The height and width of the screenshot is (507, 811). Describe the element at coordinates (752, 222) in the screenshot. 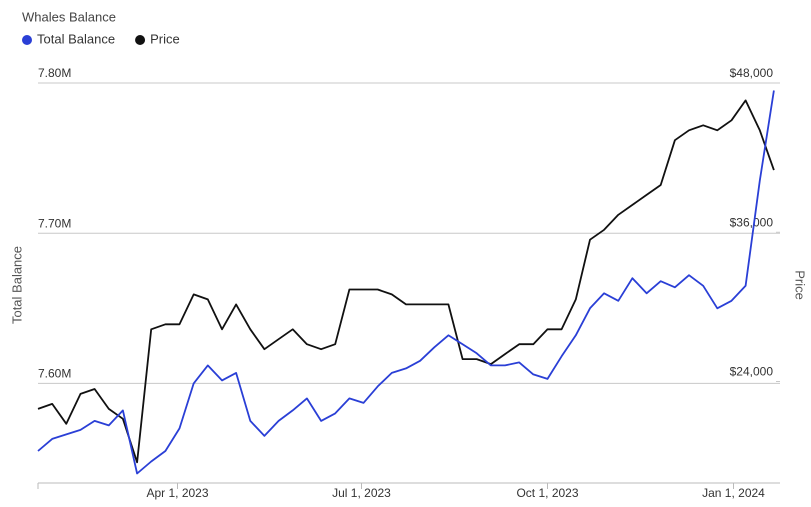

I see `y2-tick-label: $36,000` at that location.